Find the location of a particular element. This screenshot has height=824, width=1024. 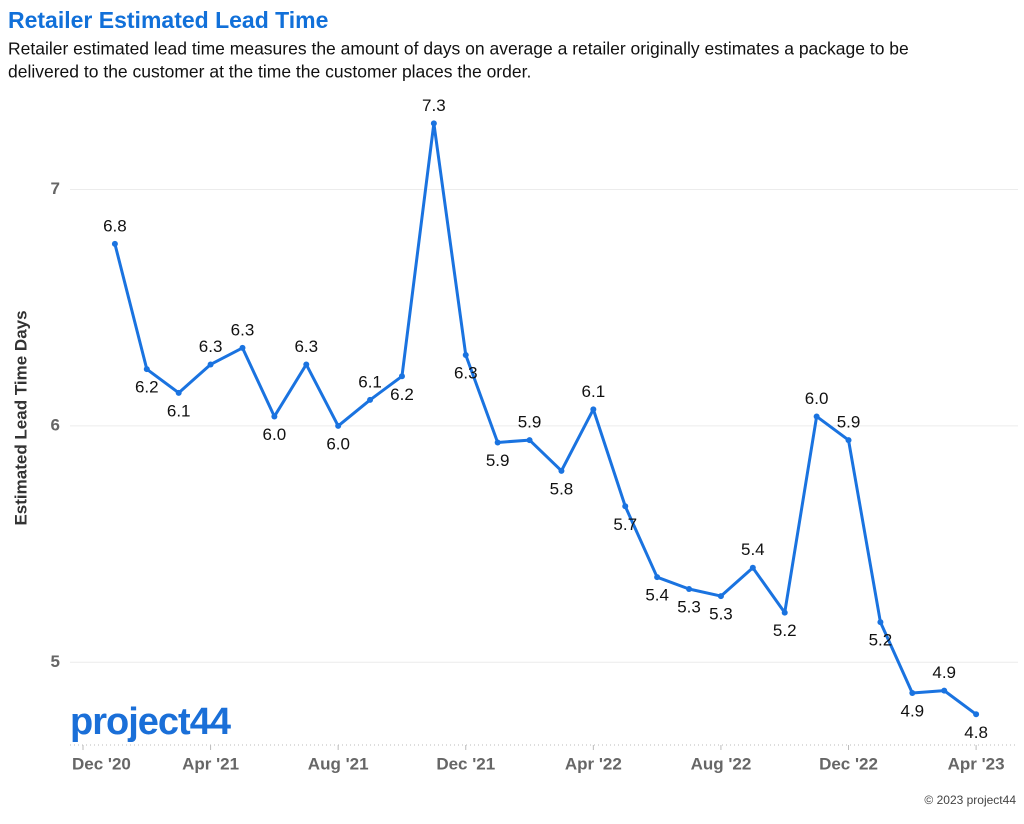

data-label: 5.8 is located at coordinates (562, 488).